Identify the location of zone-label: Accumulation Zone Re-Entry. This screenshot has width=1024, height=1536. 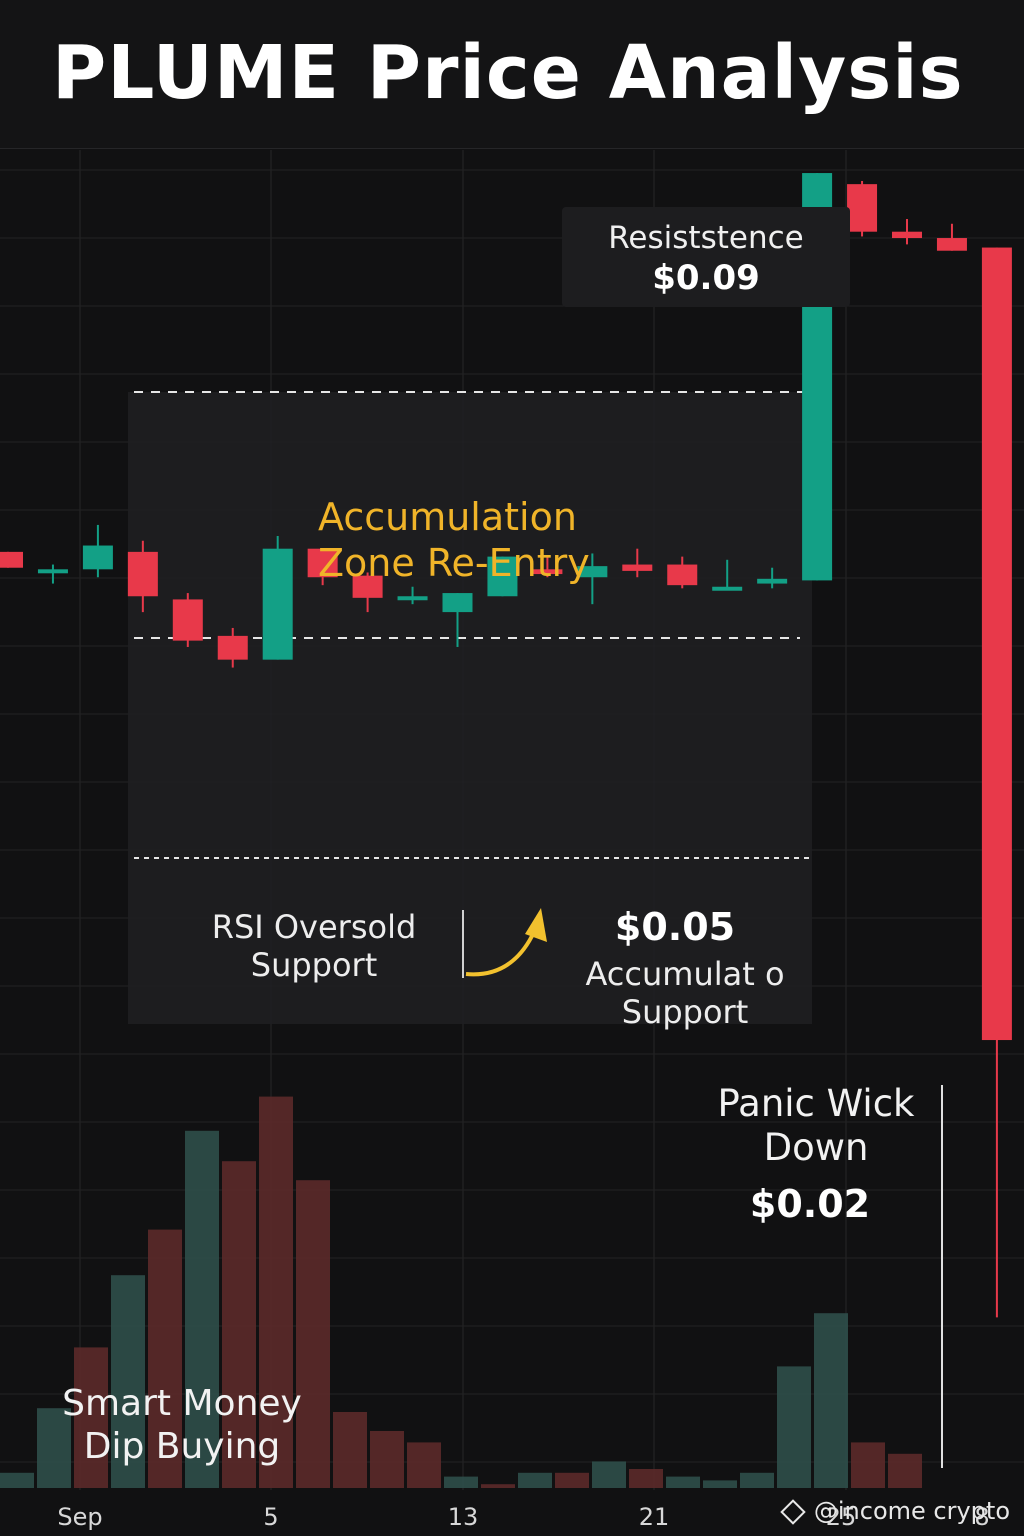
(454, 540).